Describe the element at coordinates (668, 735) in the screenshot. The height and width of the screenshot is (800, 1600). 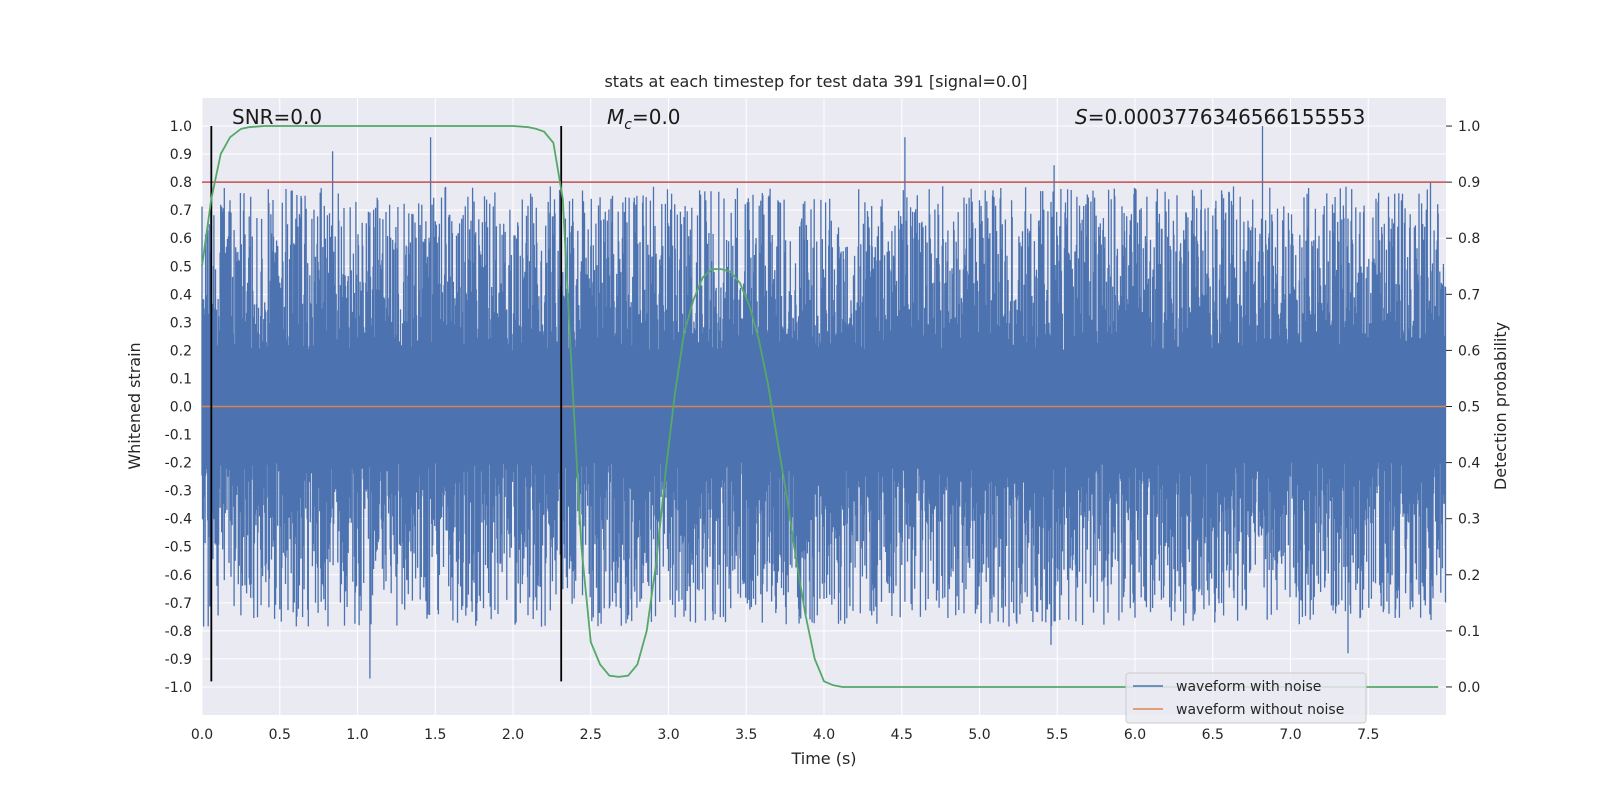
I see `x-tick-label: 3.0` at that location.